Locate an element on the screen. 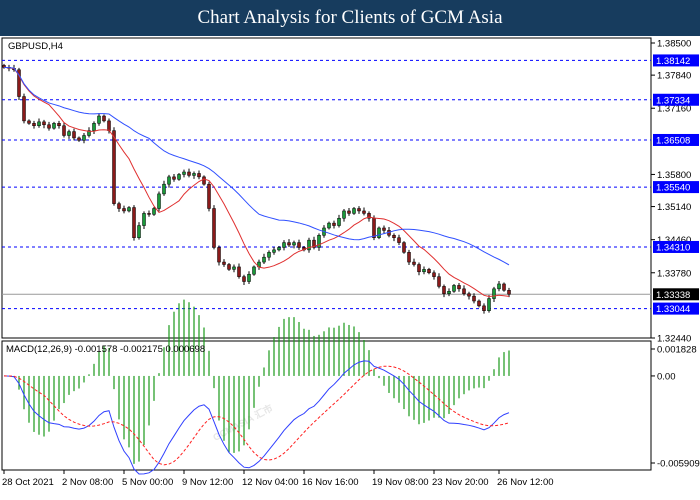 This screenshot has height=500, width=700. x-tick-label: 2 Nov 08:00 is located at coordinates (87, 482).